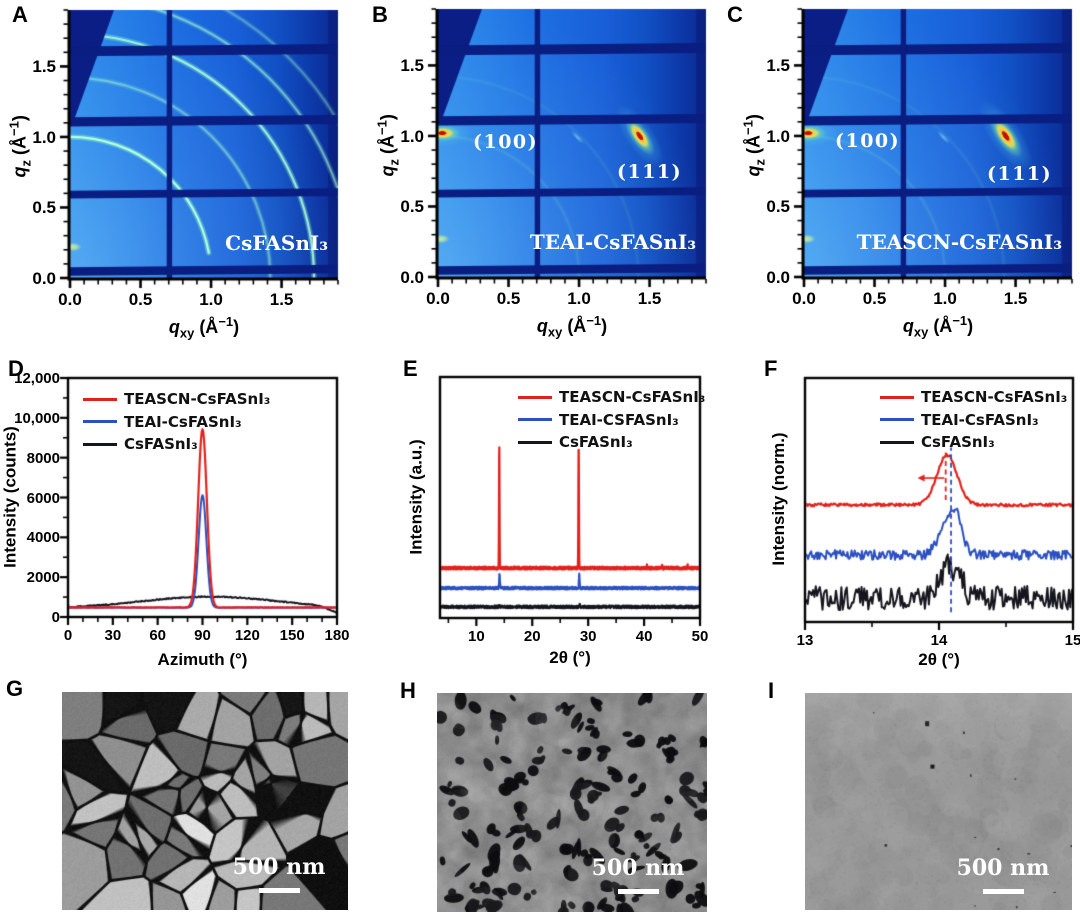  I want to click on giwaxs-image-B, so click(572, 146).